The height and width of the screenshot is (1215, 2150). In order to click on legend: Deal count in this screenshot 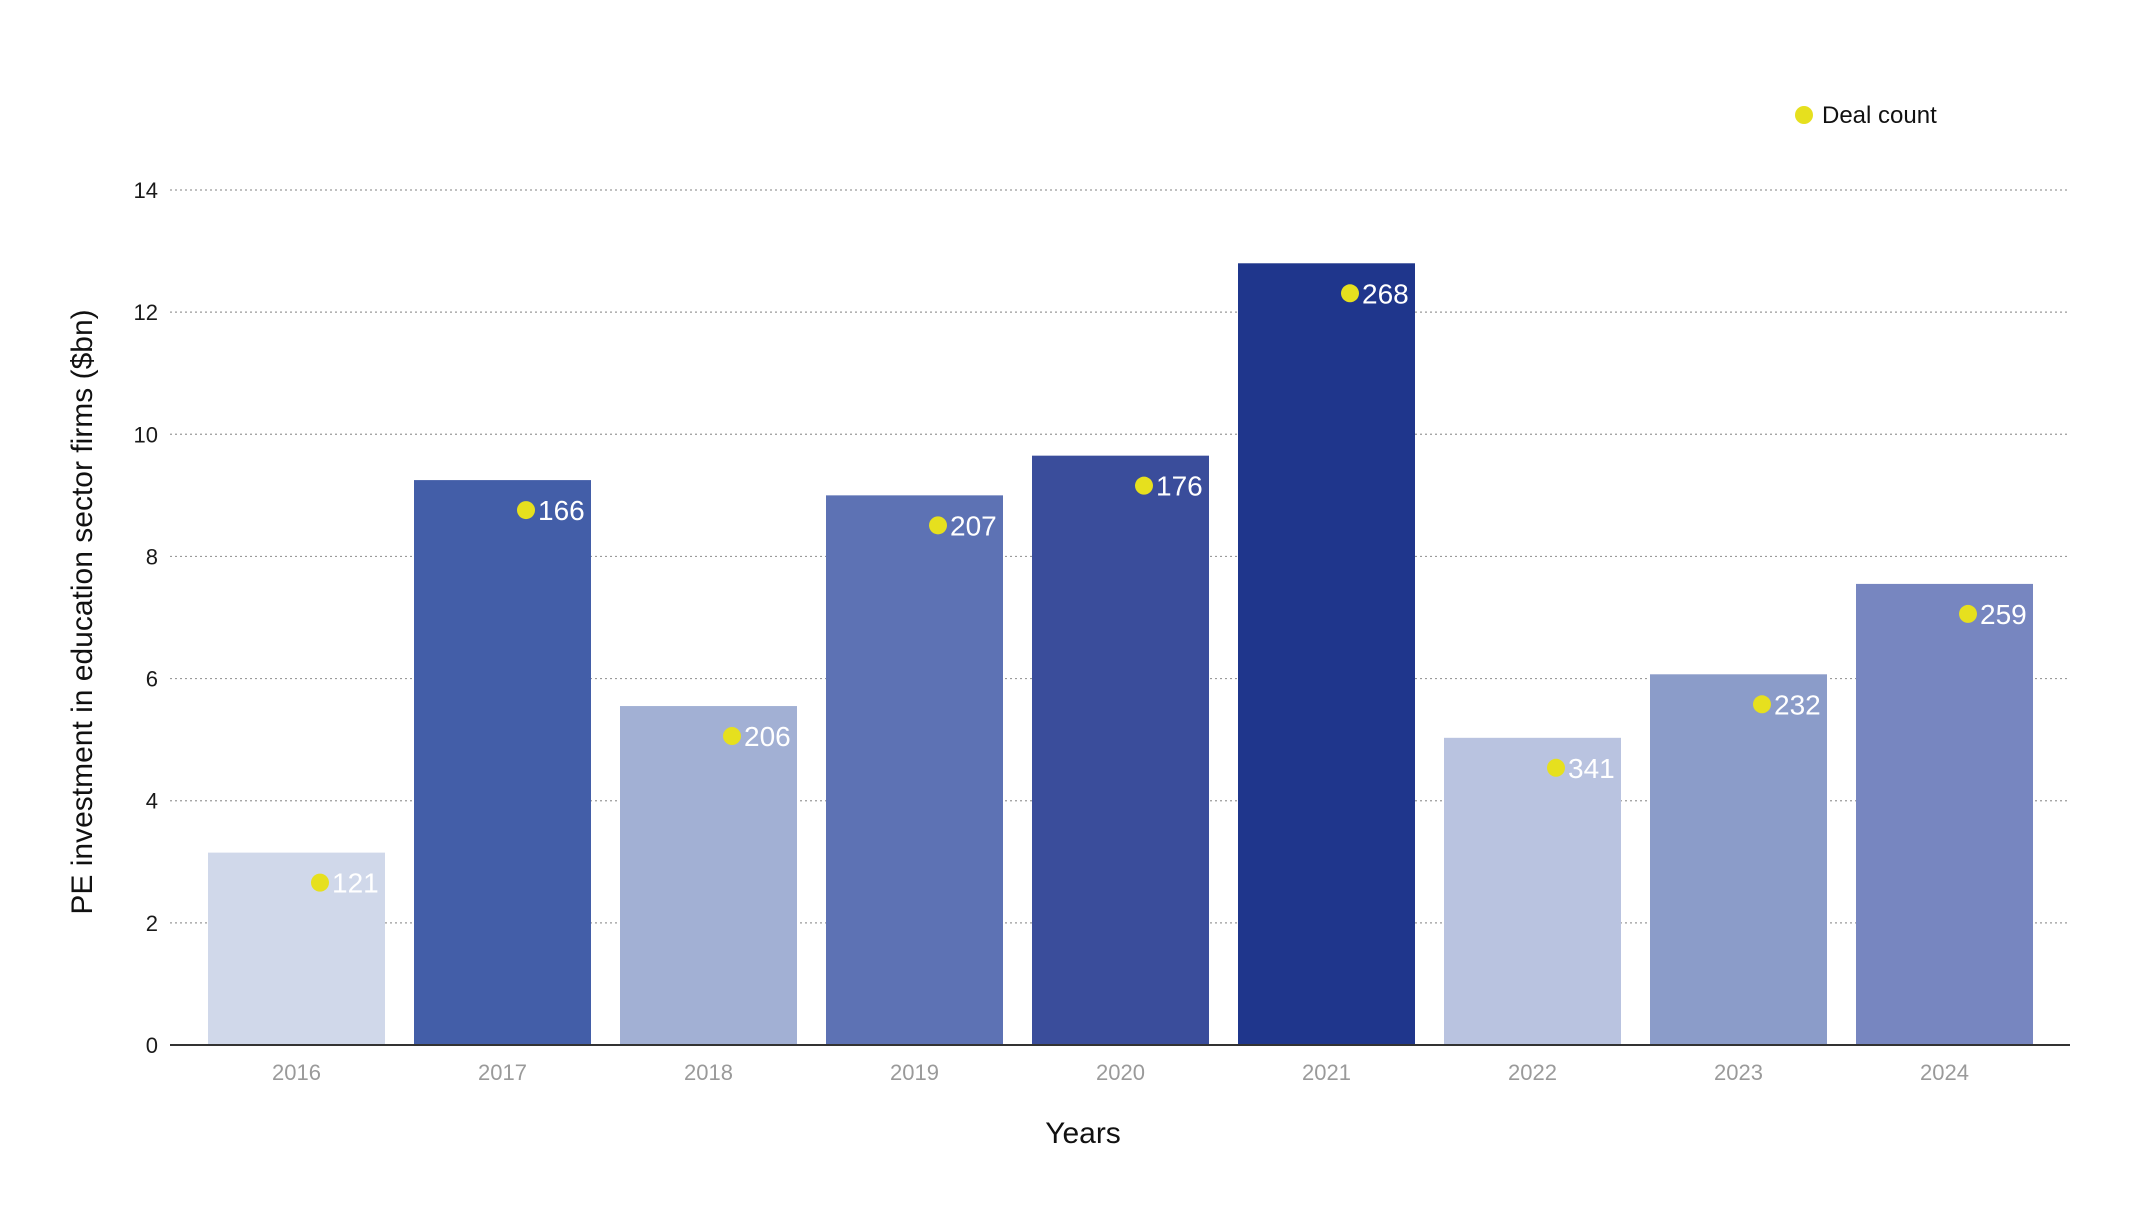, I will do `click(1866, 115)`.